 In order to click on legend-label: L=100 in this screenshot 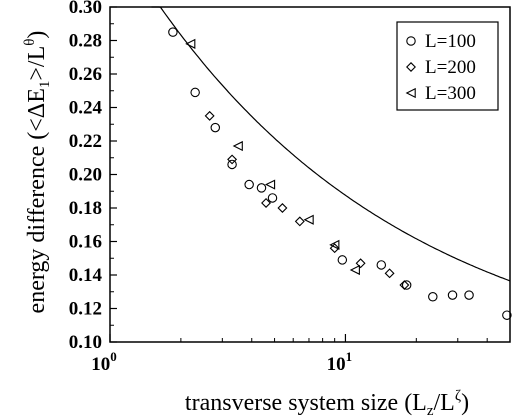, I will do `click(450, 41)`.